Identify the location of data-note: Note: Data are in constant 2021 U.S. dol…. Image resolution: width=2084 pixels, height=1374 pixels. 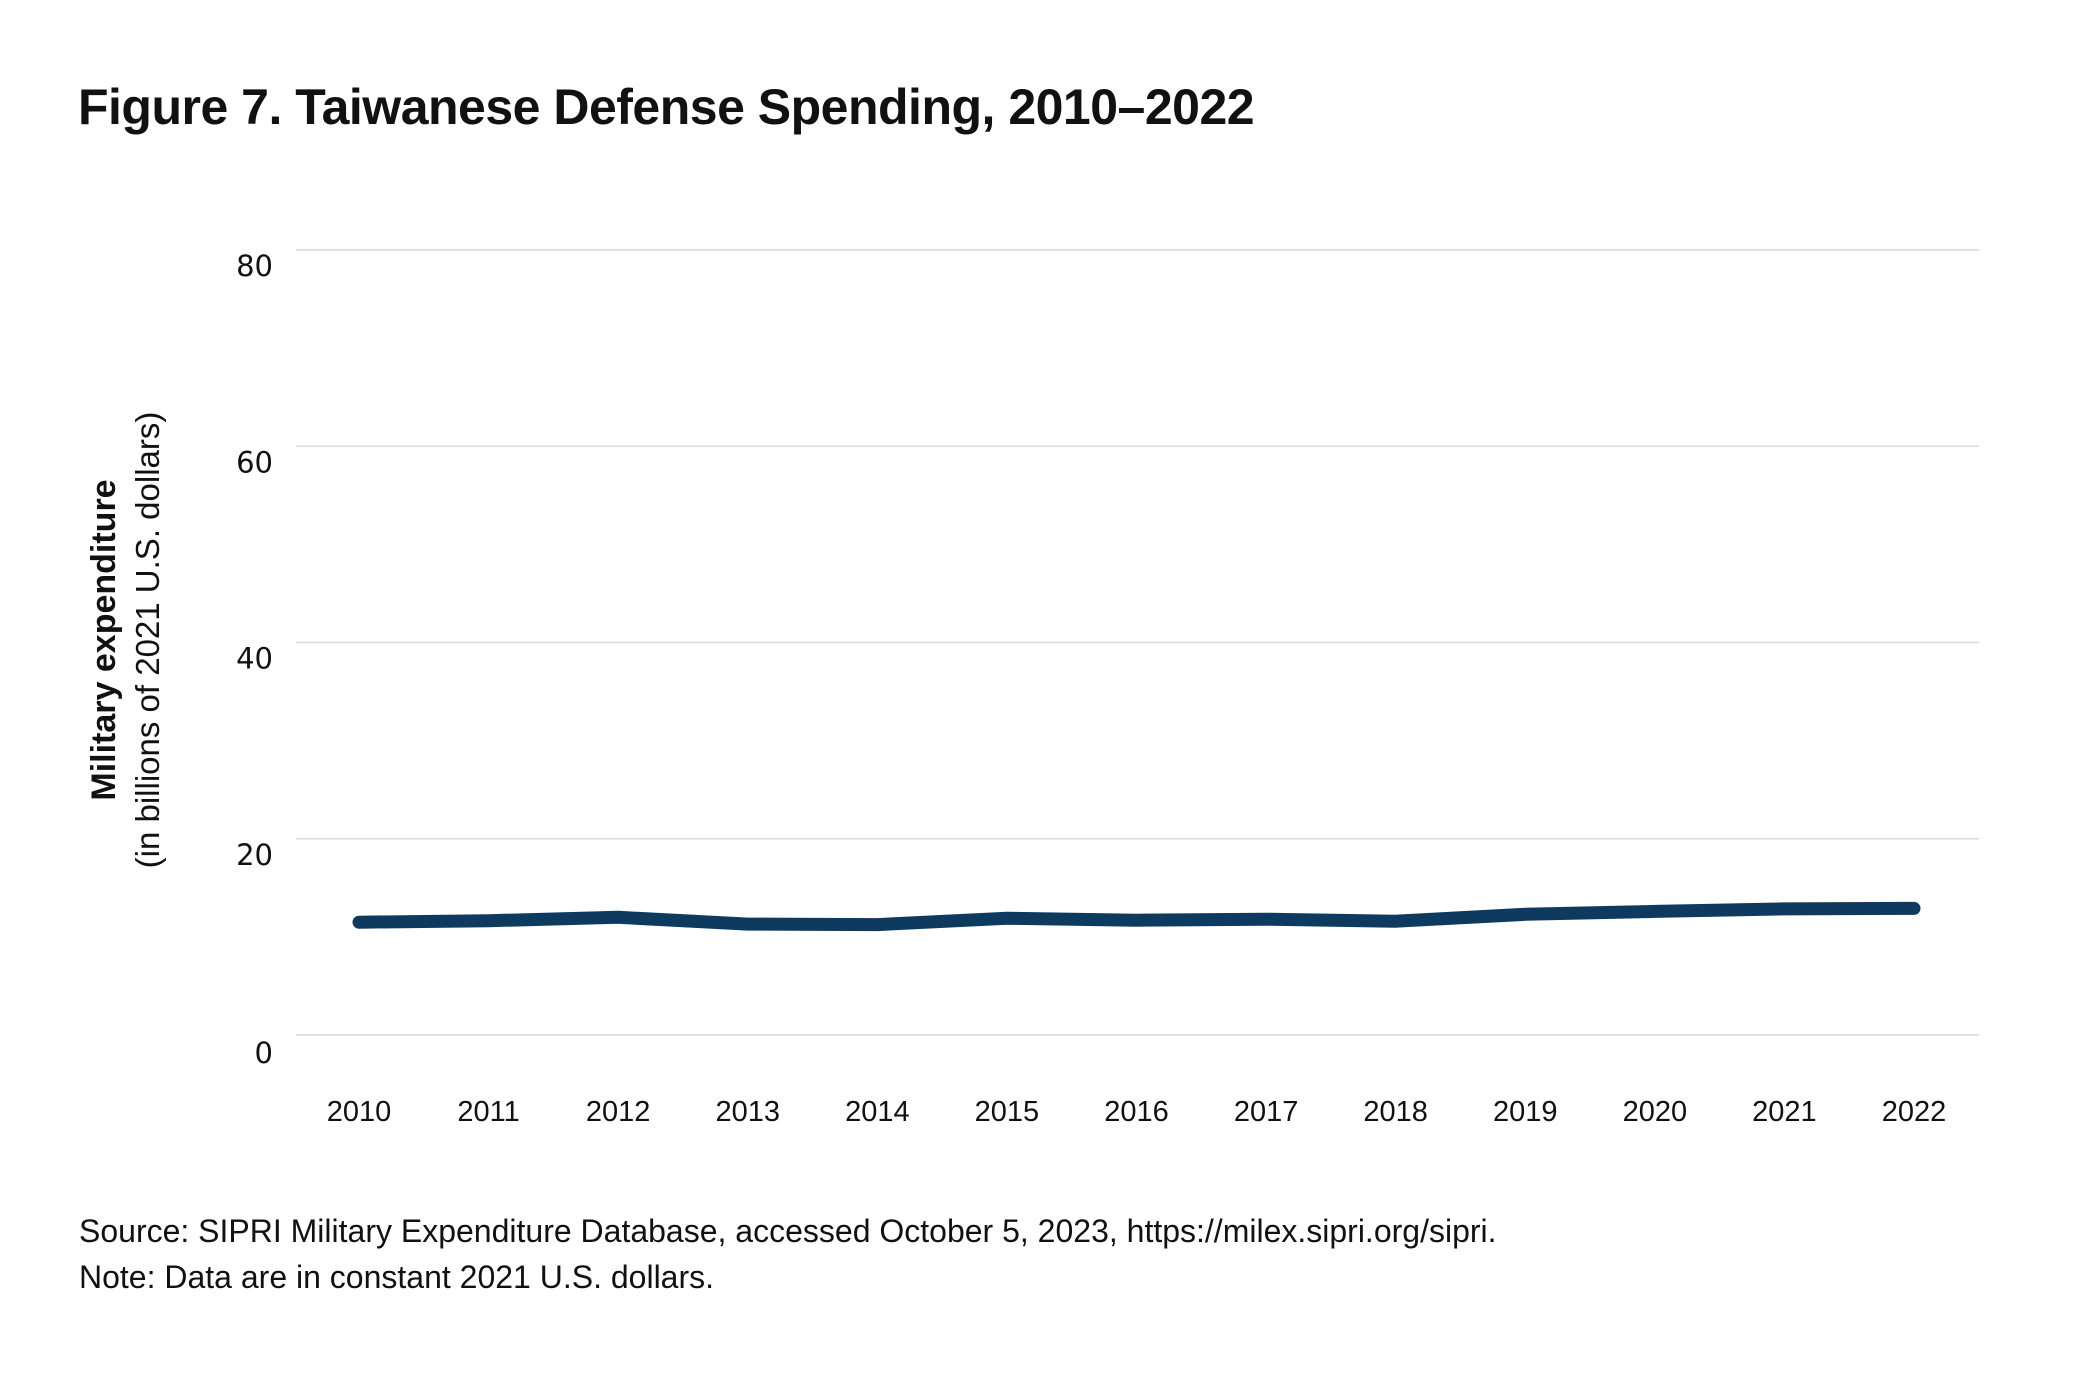
(397, 1277).